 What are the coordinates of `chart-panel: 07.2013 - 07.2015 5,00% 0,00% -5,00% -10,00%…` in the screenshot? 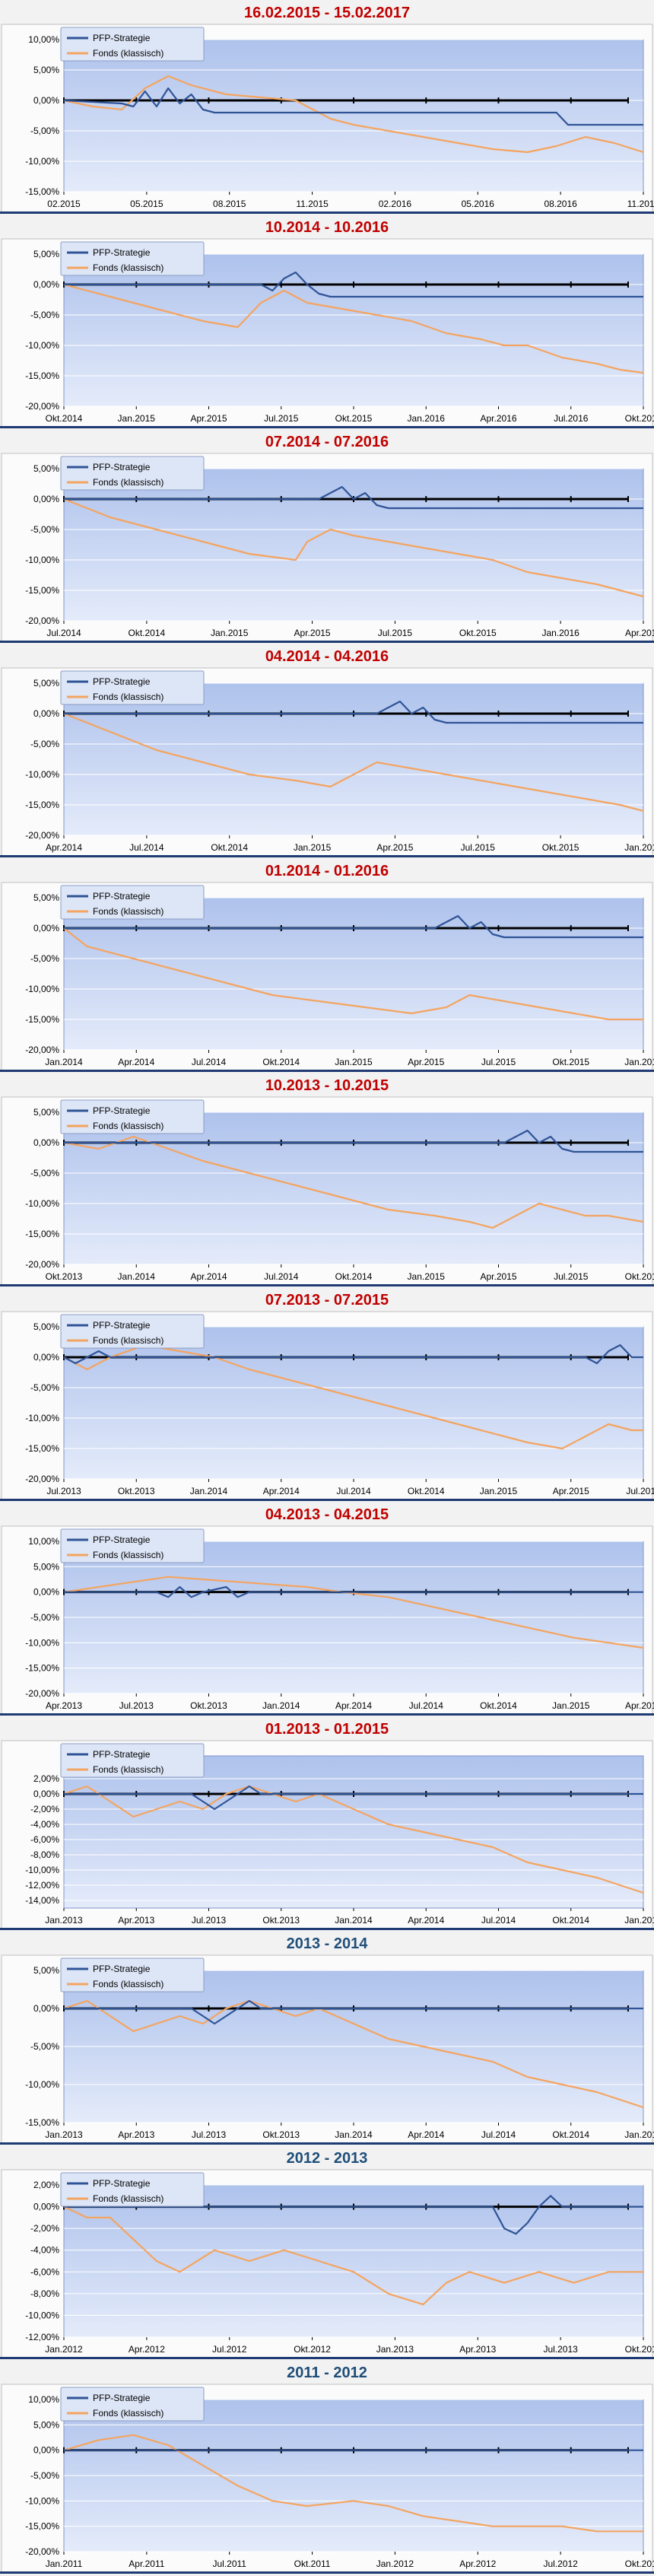 It's located at (327, 1394).